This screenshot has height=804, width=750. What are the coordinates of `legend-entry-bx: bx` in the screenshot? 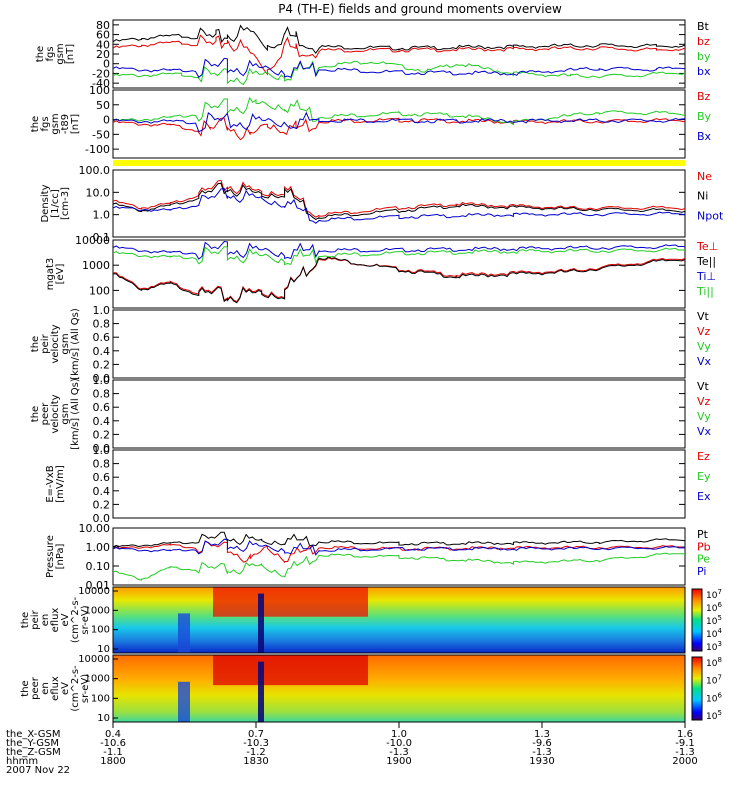 It's located at (704, 71).